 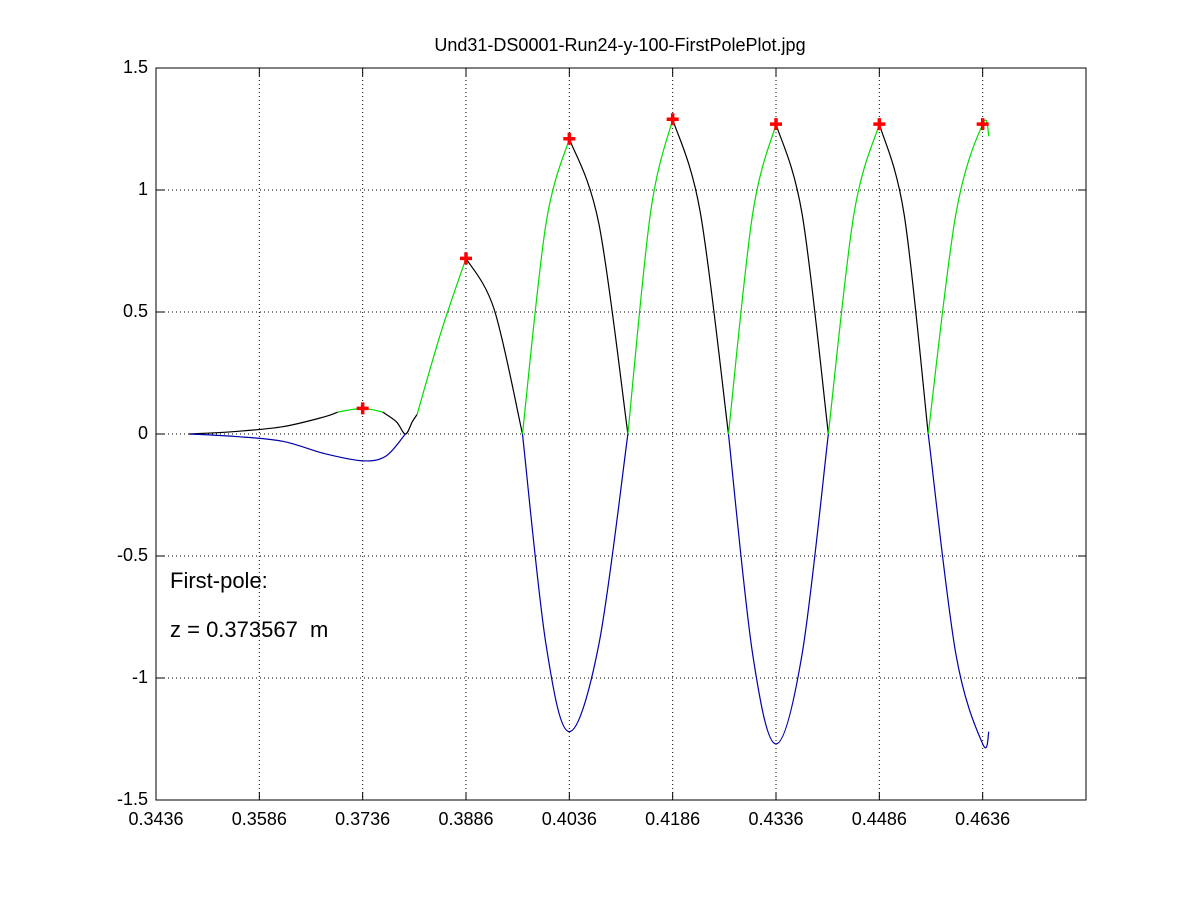 I want to click on x-tick-label: 0.4486, so click(x=879, y=819).